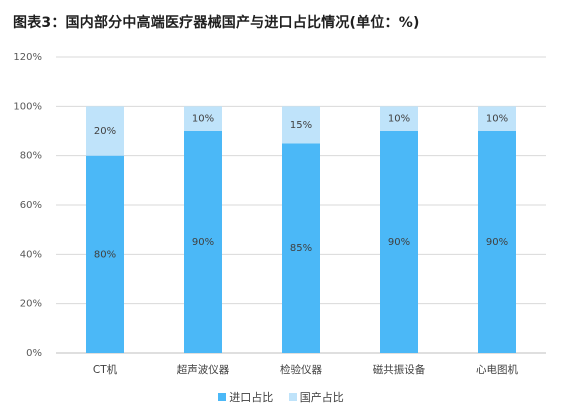  What do you see at coordinates (251, 397) in the screenshot?
I see `legend-label-import: 进口占比` at bounding box center [251, 397].